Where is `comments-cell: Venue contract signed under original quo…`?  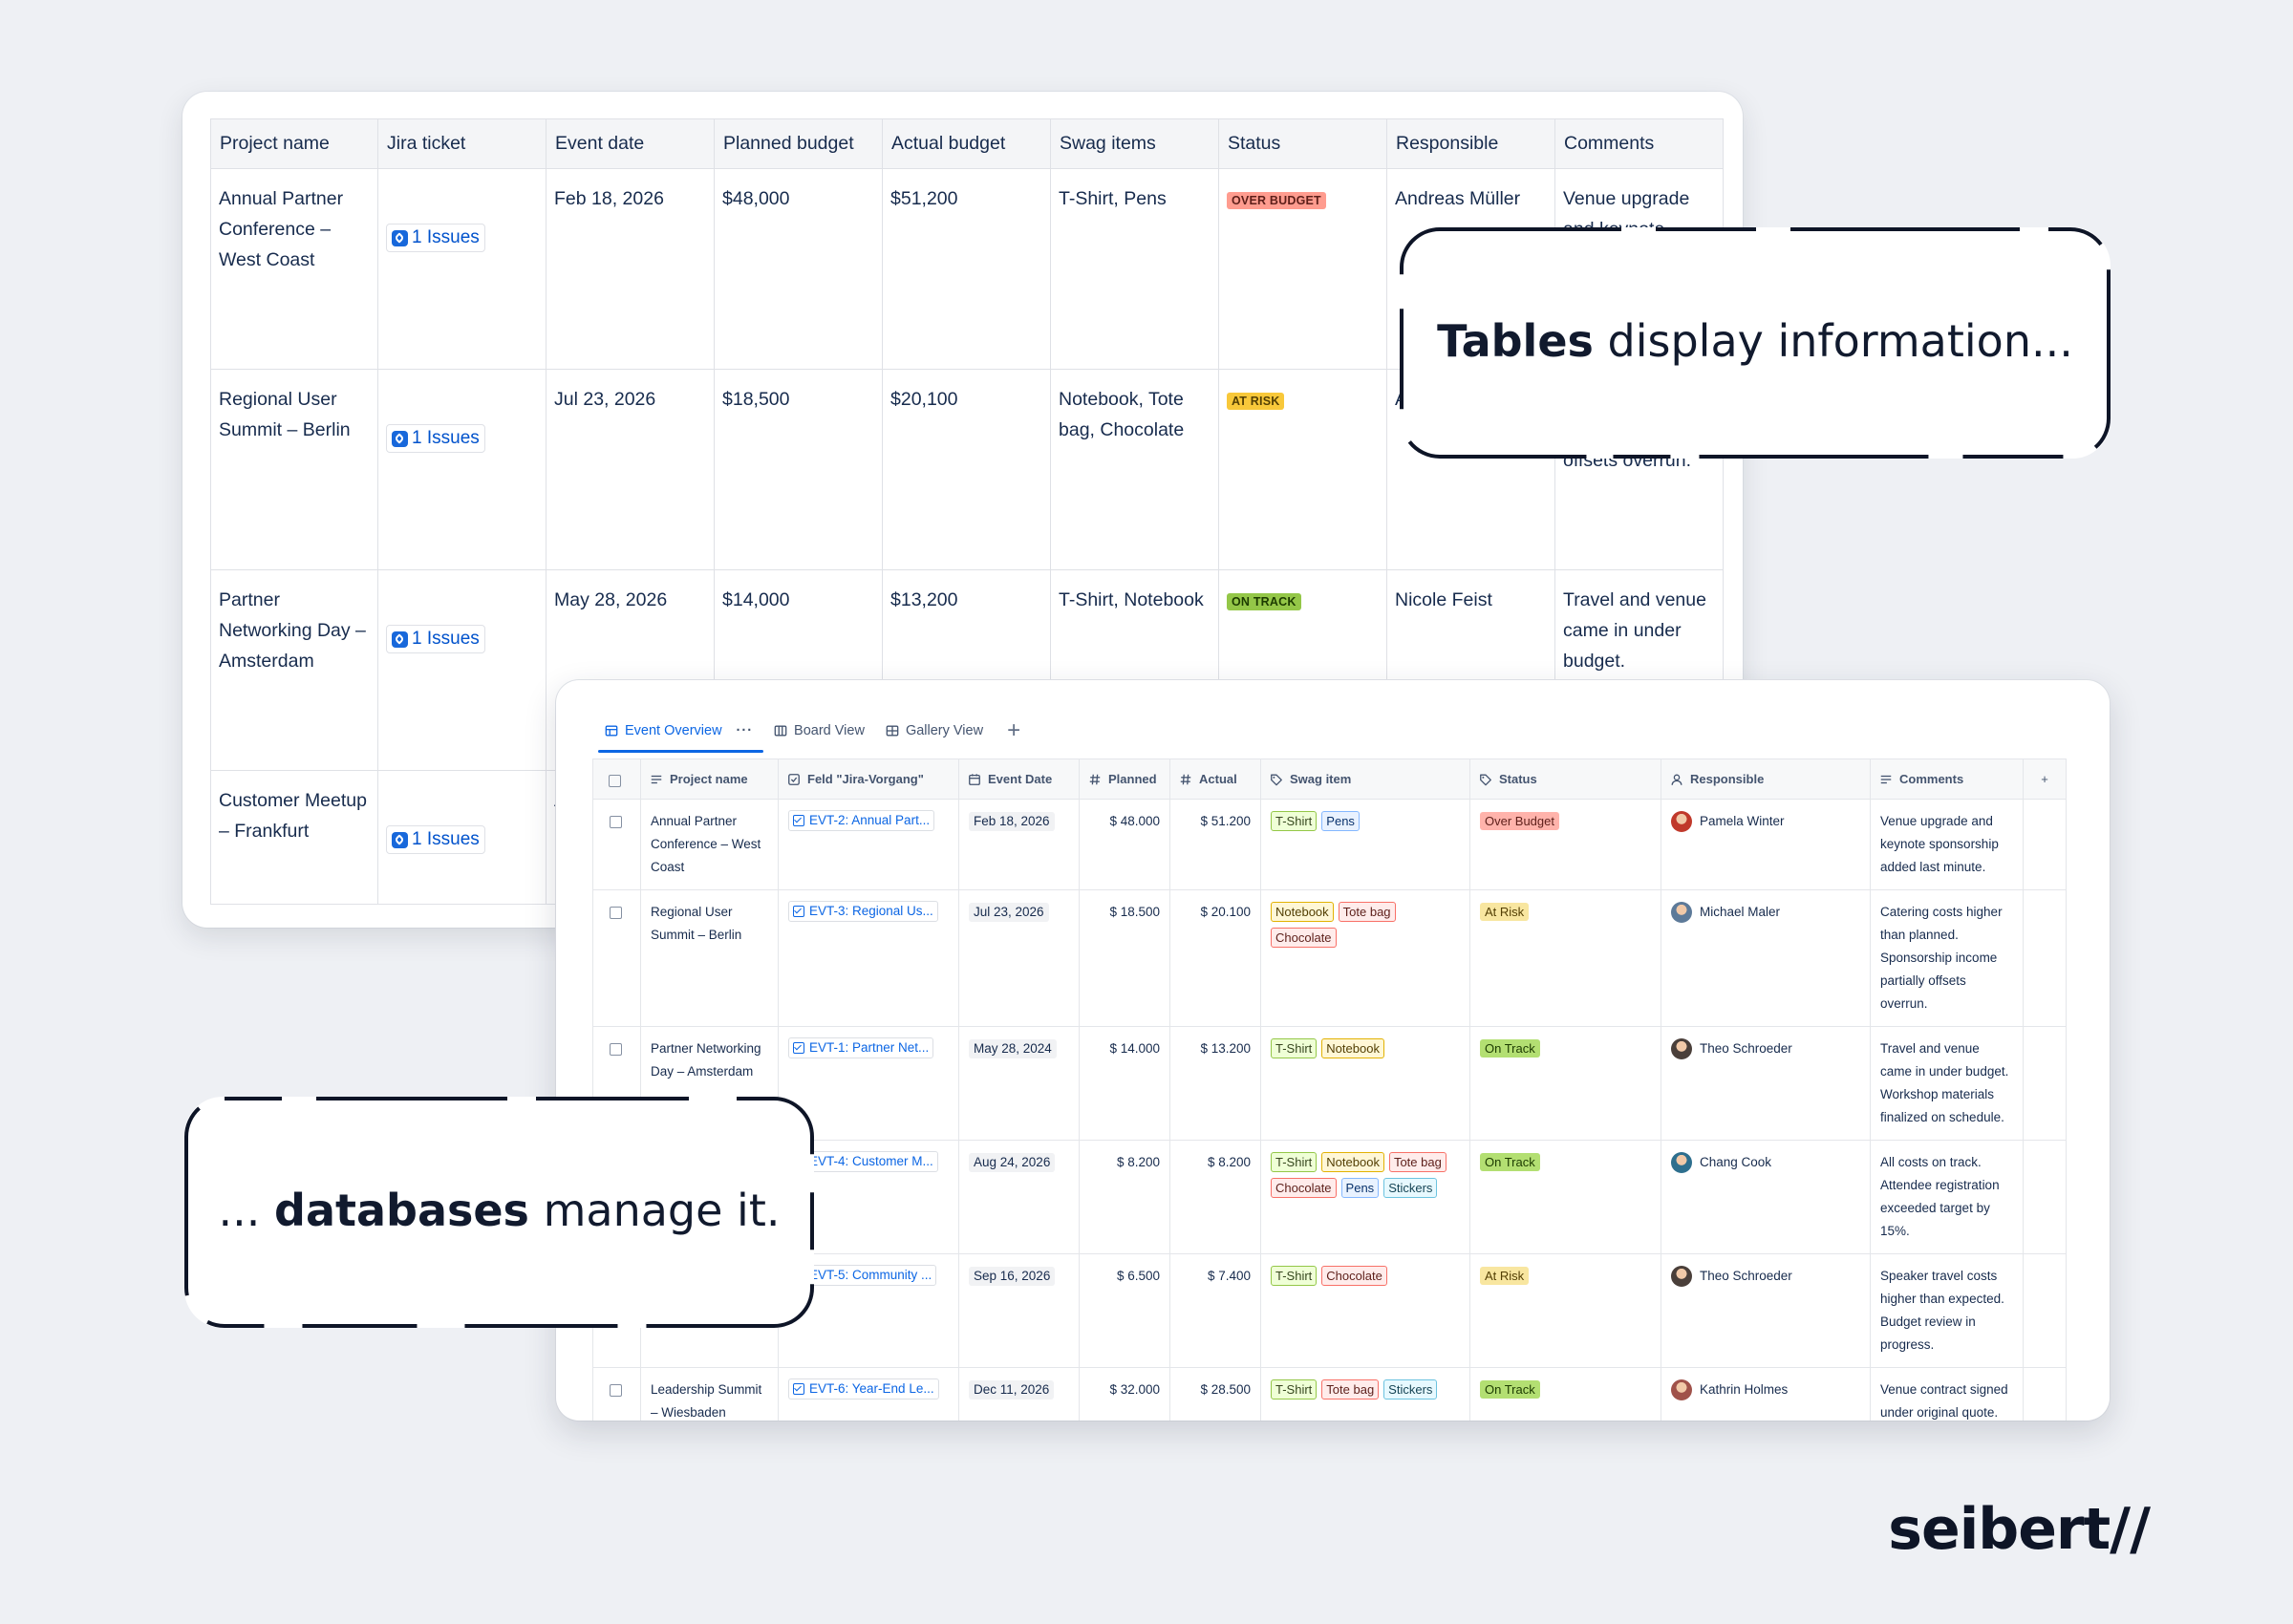 comments-cell: Venue contract signed under original quo… is located at coordinates (1947, 1394).